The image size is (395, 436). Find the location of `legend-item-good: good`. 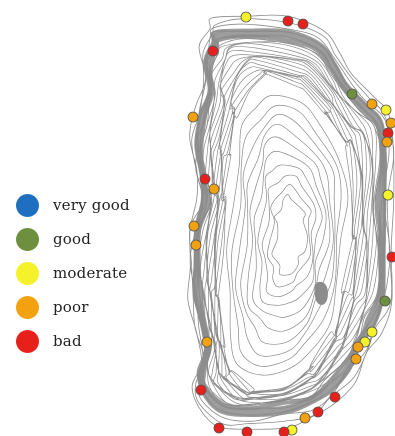

legend-item-good: good is located at coordinates (91, 239).